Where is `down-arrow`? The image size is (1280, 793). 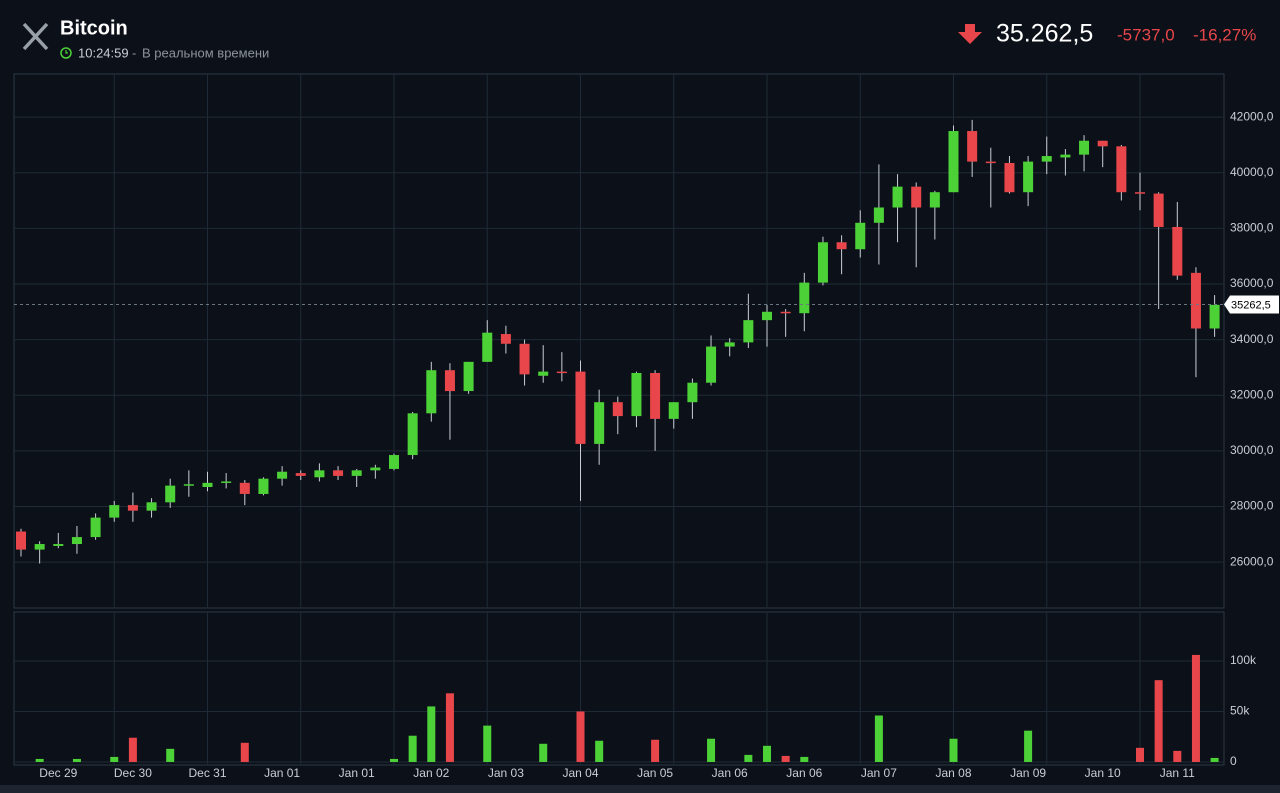
down-arrow is located at coordinates (970, 34).